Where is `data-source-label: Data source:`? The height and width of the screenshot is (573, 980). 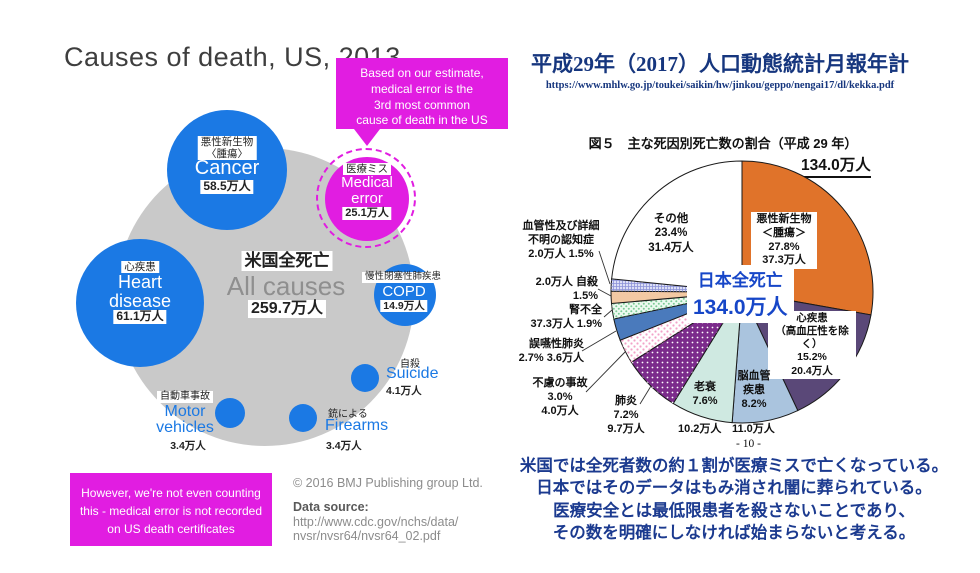 data-source-label: Data source: is located at coordinates (331, 507).